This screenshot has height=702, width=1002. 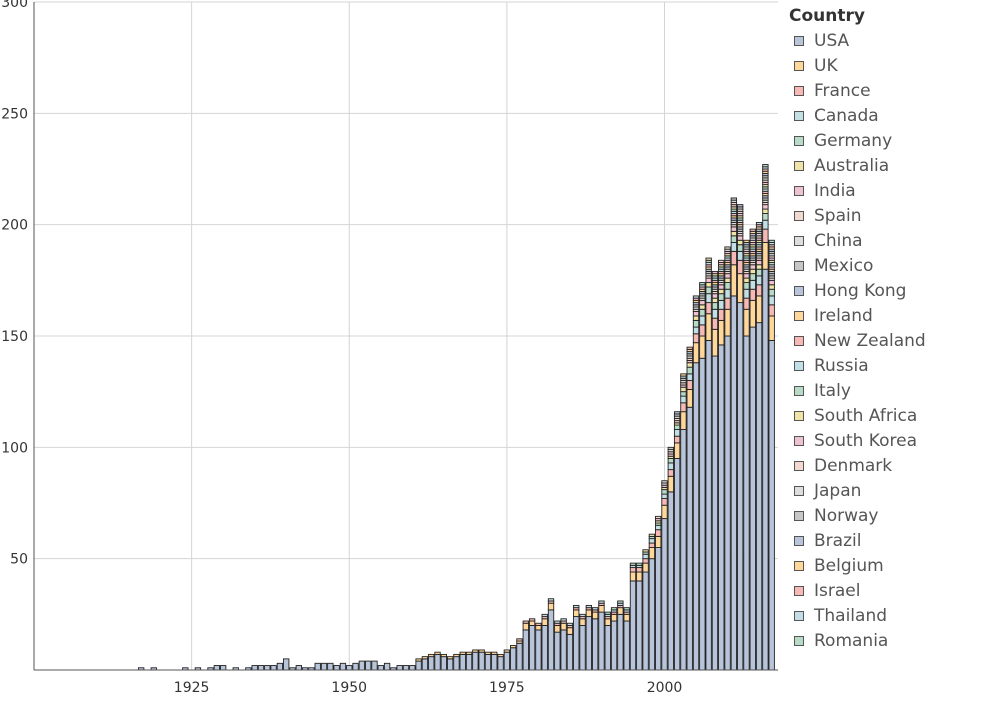 I want to click on legend-item: Norway, so click(x=891, y=515).